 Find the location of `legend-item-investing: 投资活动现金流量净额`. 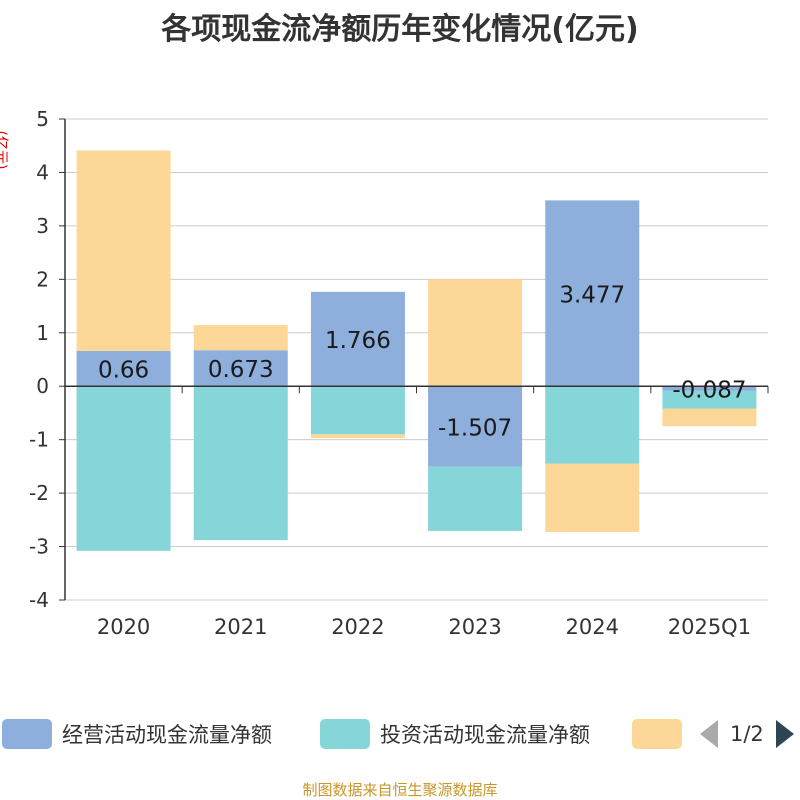

legend-item-investing: 投资活动现金流量净额 is located at coordinates (455, 734).